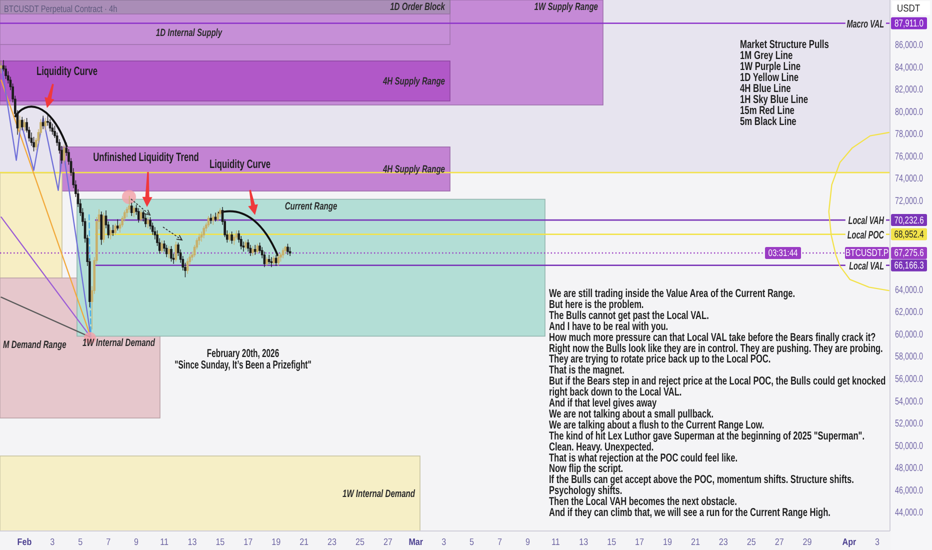 The image size is (932, 550). Describe the element at coordinates (866, 220) in the screenshot. I see `ref-line-label: Local VAH` at that location.